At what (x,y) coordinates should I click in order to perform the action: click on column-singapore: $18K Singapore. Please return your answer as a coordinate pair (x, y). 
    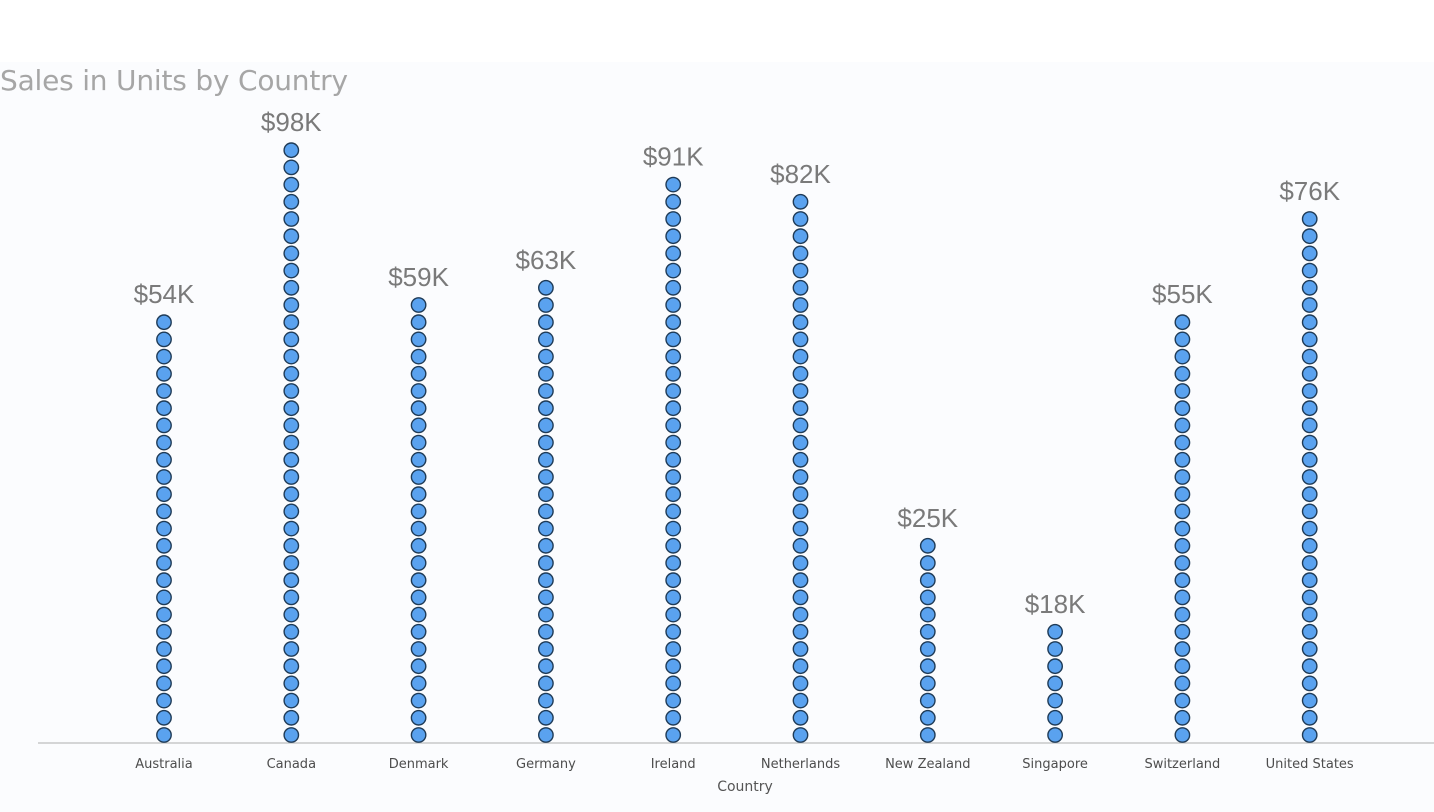
    Looking at the image, I should click on (1055, 680).